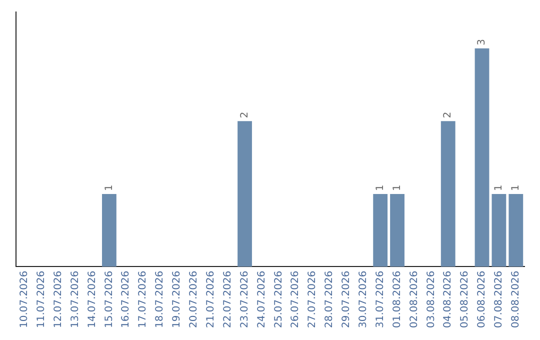 The height and width of the screenshot is (340, 540). Describe the element at coordinates (516, 299) in the screenshot. I see `x-tick-label: 08.08.2026` at that location.